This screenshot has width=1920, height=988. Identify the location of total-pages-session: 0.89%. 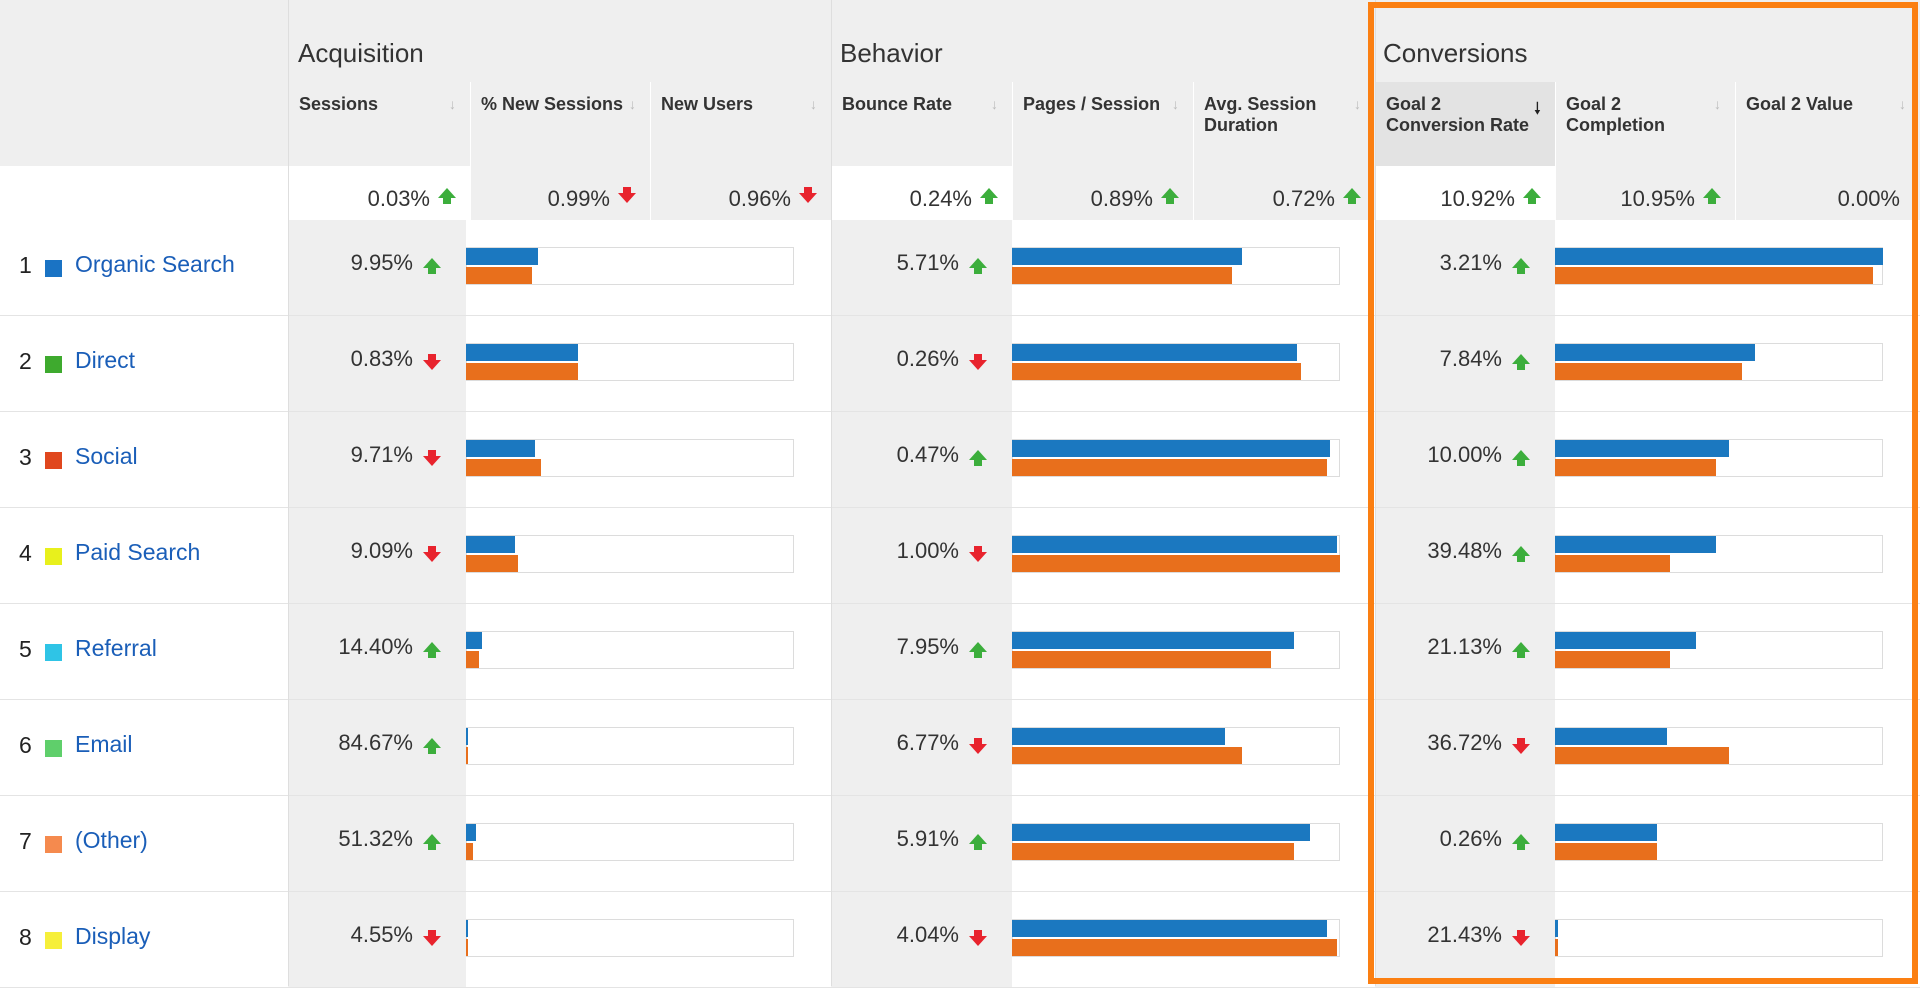
(1102, 193).